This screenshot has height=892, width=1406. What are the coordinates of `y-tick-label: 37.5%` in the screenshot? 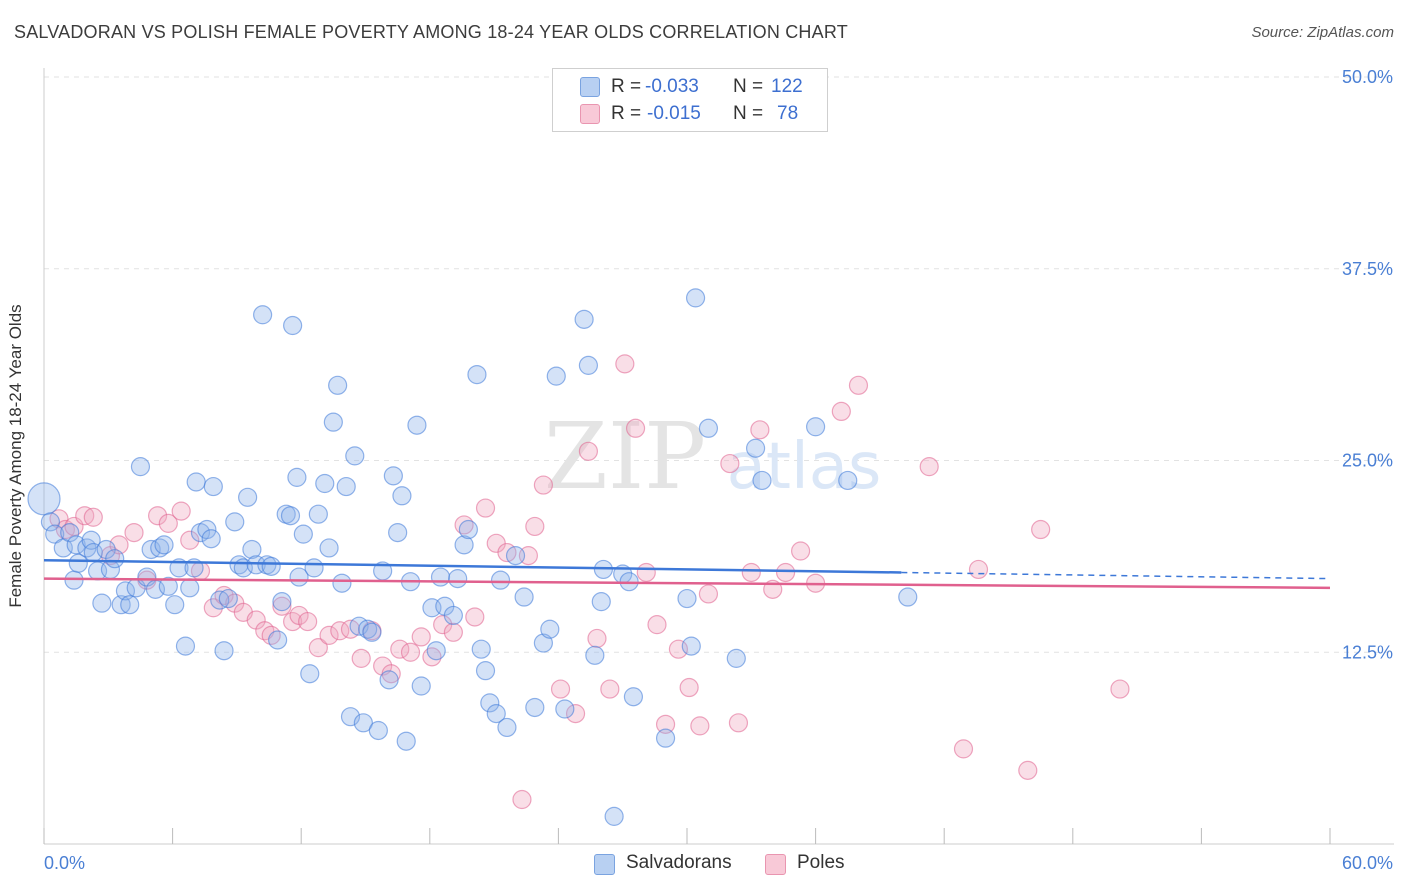 It's located at (1367, 269).